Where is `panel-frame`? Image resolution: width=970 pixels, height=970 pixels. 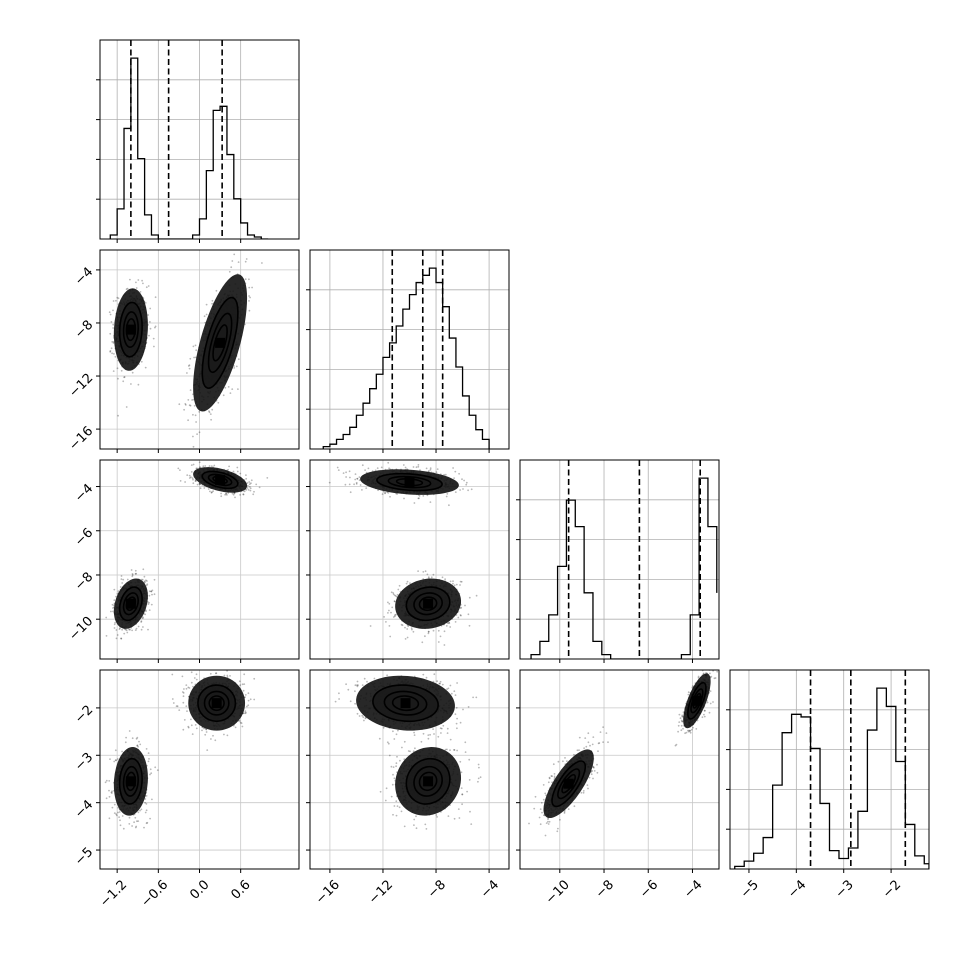 panel-frame is located at coordinates (619, 559).